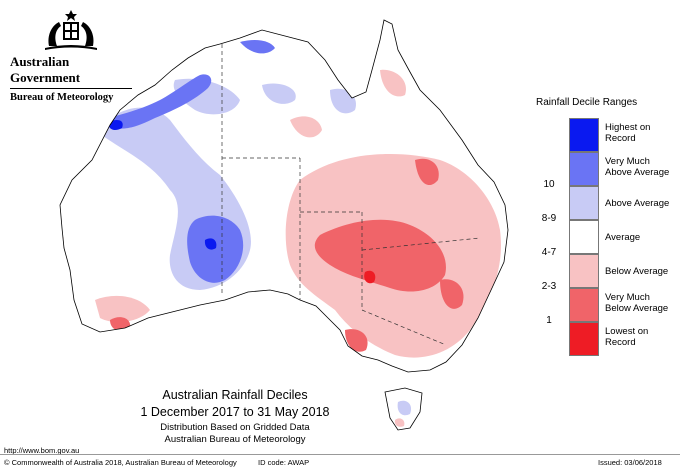 The image size is (680, 468). I want to click on legend-title: Rainfall Decile Ranges, so click(587, 102).